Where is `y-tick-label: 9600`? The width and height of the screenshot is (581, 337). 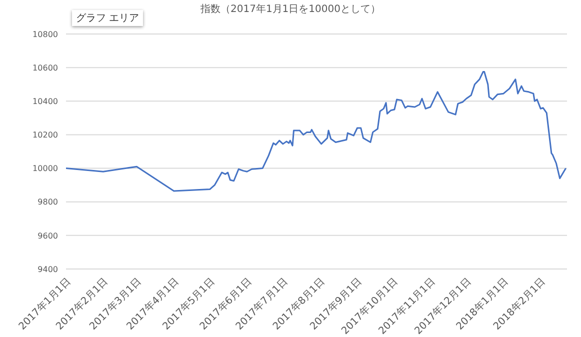
y-tick-label: 9600 is located at coordinates (48, 235).